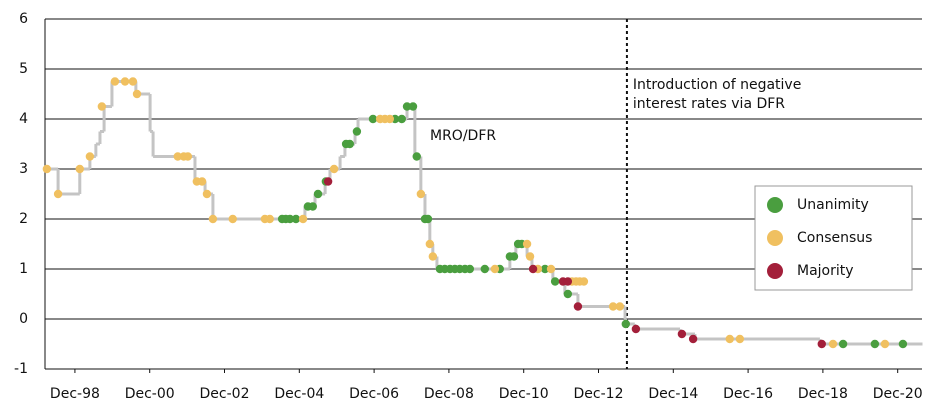  What do you see at coordinates (150, 394) in the screenshot?
I see `x-tick-label: Dec-00` at bounding box center [150, 394].